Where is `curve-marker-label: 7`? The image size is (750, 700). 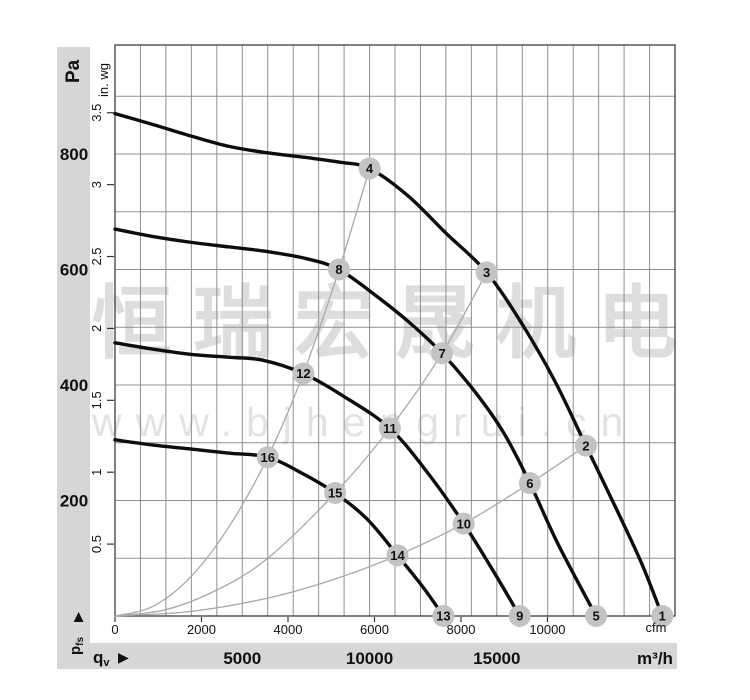 curve-marker-label: 7 is located at coordinates (441, 353).